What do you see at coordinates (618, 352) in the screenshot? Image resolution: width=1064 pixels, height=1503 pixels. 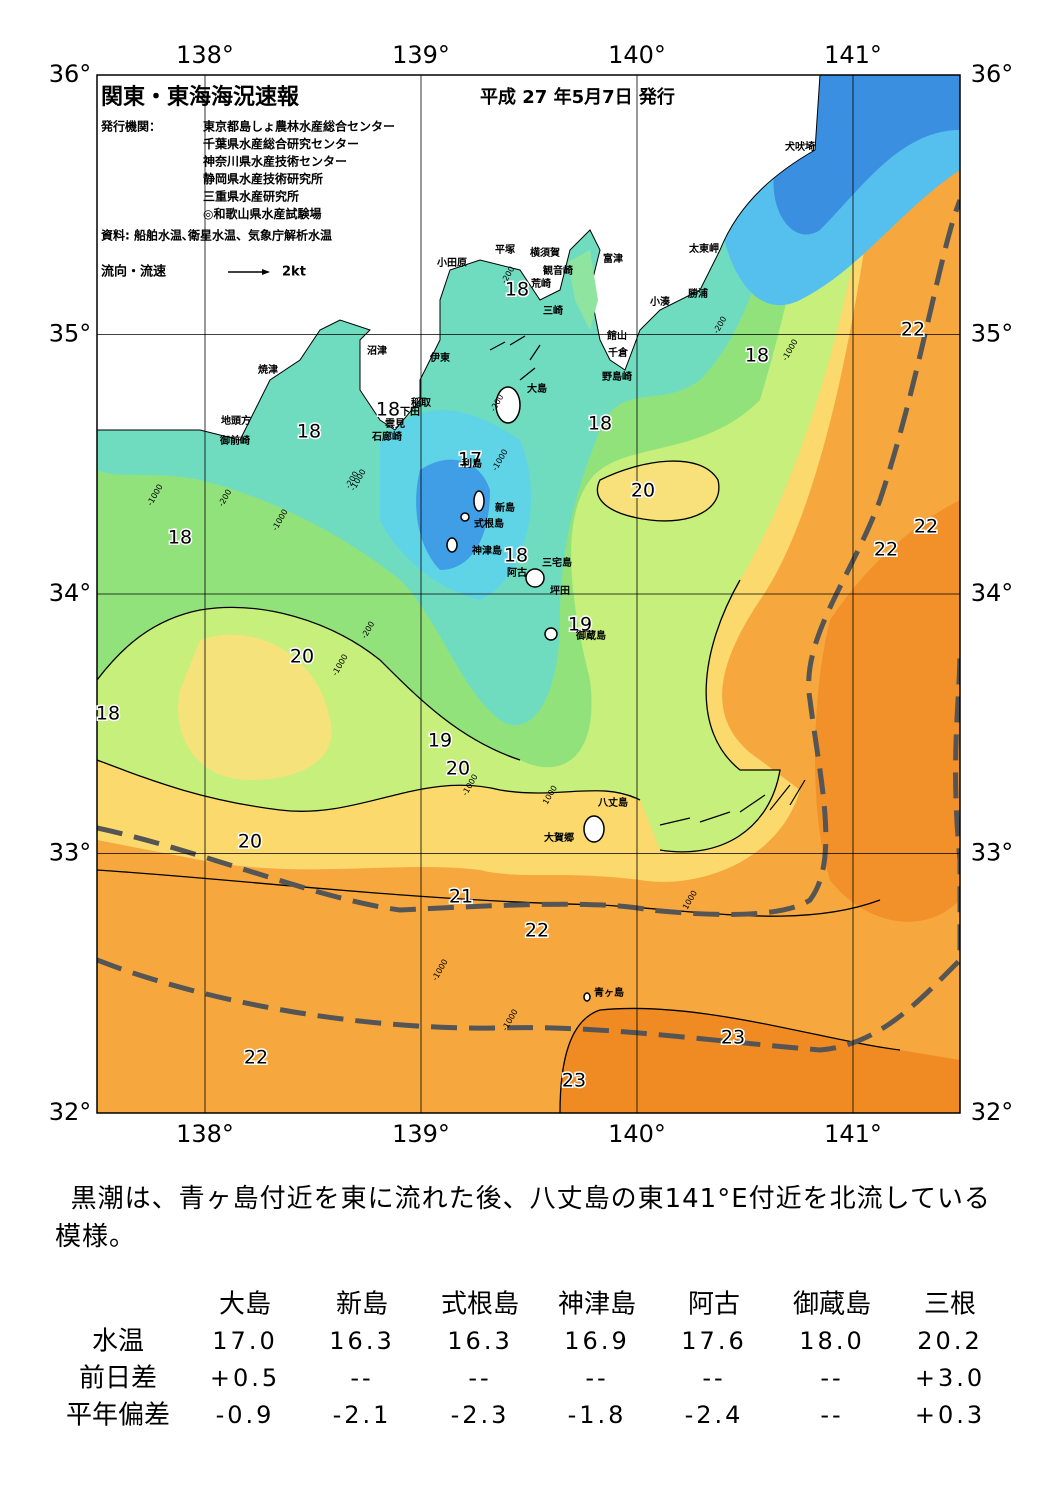 I see `place-name: 千倉` at bounding box center [618, 352].